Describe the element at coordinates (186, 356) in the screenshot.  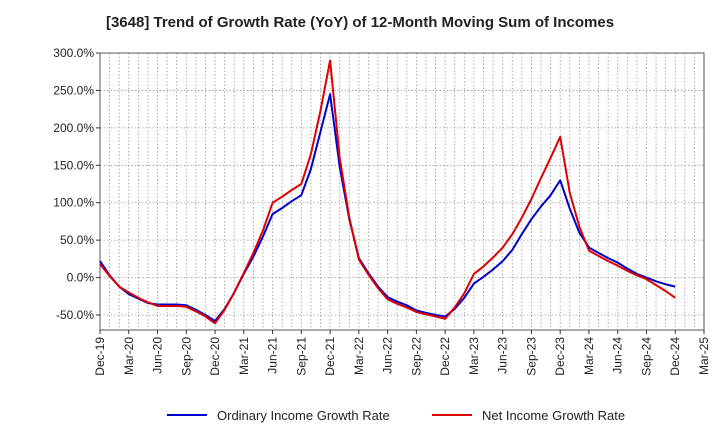
I see `x-tick-label: Sep-20` at that location.